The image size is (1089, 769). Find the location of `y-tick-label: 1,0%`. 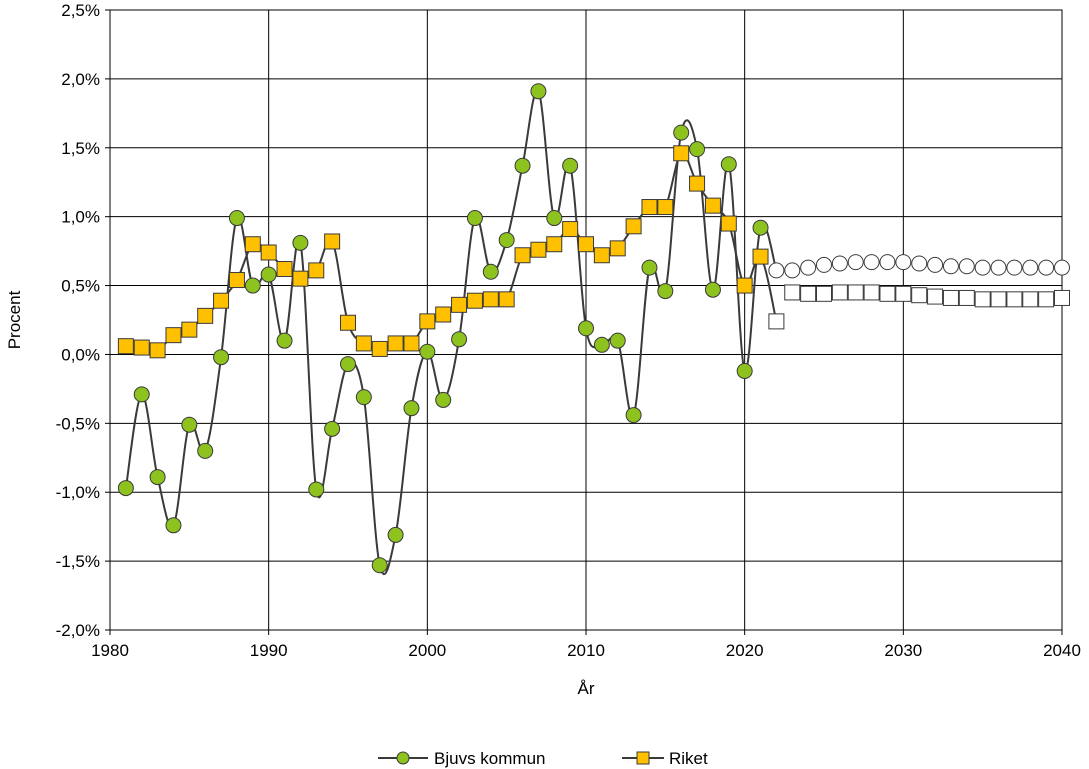

y-tick-label: 1,0% is located at coordinates (80, 217).